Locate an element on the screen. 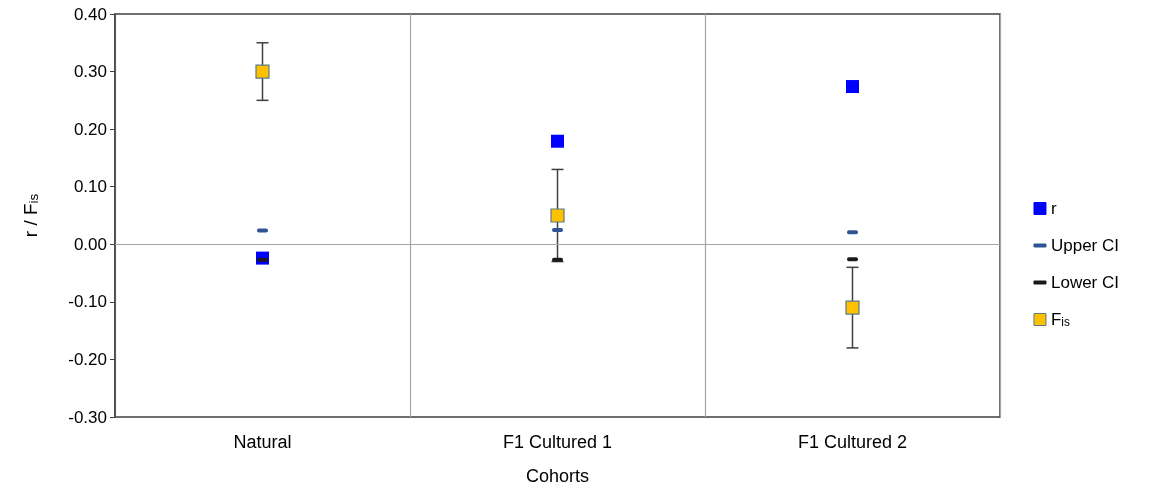 Image resolution: width=1149 pixels, height=494 pixels. y-tick-label: -0.20 is located at coordinates (87, 359).